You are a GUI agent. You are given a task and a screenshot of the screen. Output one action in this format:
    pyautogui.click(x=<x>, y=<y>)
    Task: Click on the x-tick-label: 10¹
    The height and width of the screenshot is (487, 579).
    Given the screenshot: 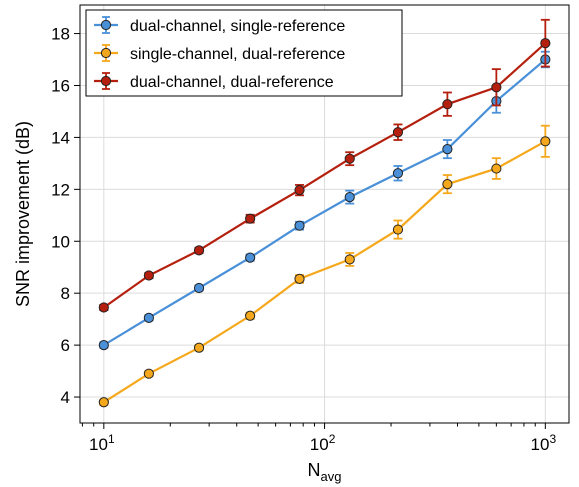 What is the action you would take?
    pyautogui.click(x=102, y=443)
    